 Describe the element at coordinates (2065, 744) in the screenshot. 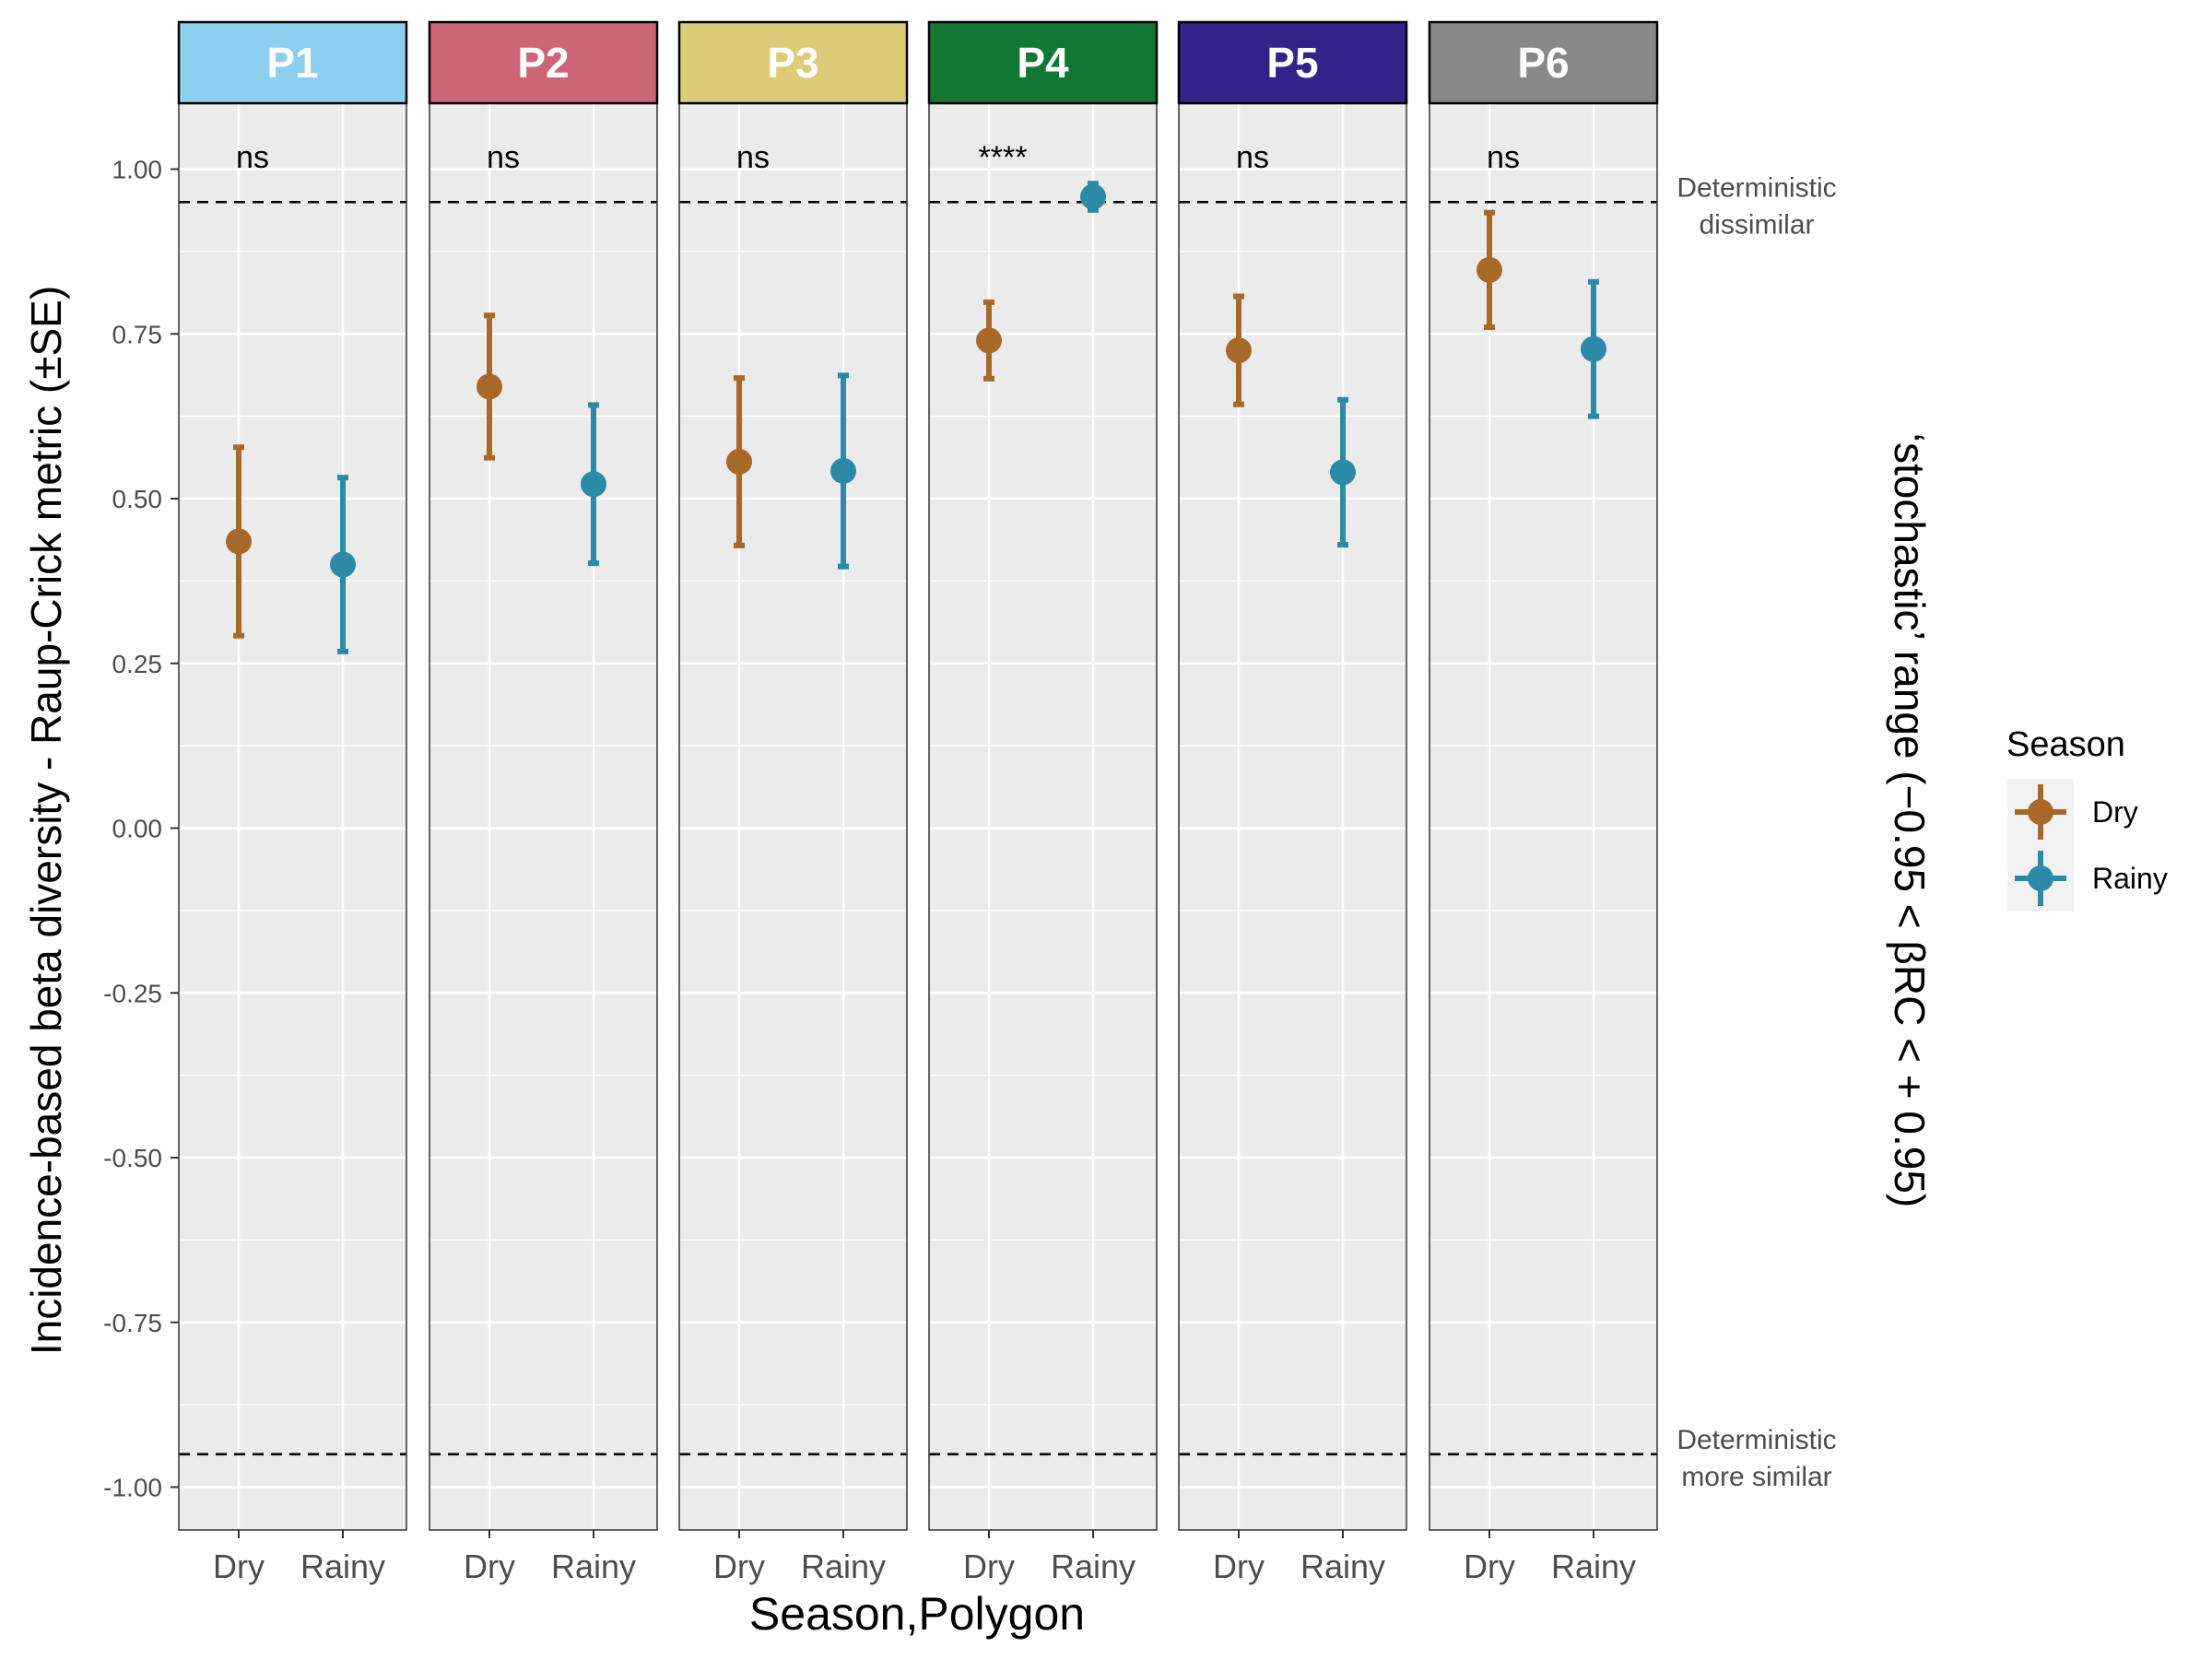

I see `legend-title: Season` at that location.